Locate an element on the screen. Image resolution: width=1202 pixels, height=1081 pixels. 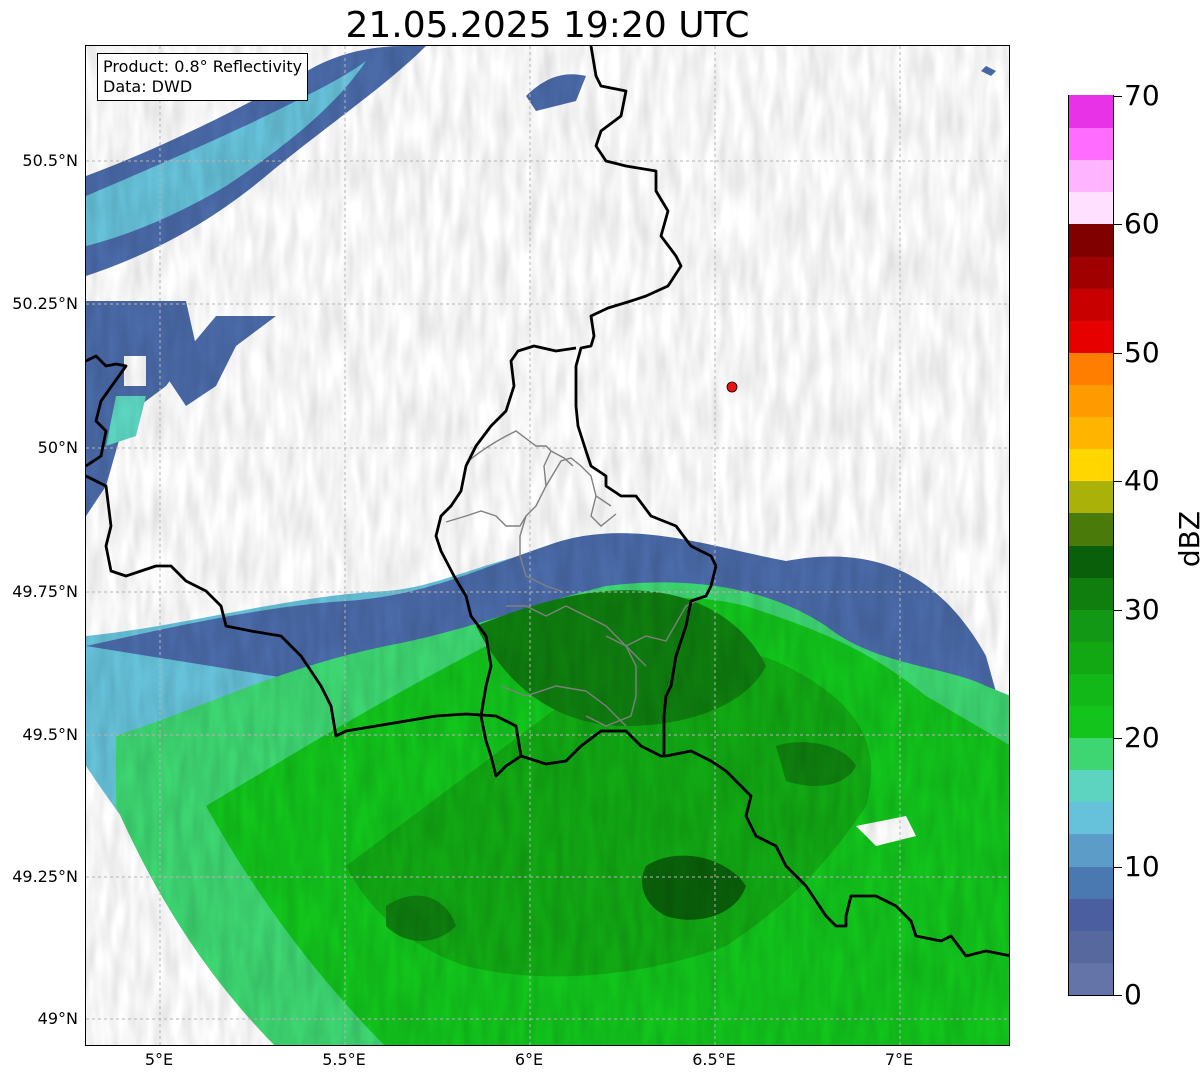
lon-tick-label: 5°E is located at coordinates (159, 1059).